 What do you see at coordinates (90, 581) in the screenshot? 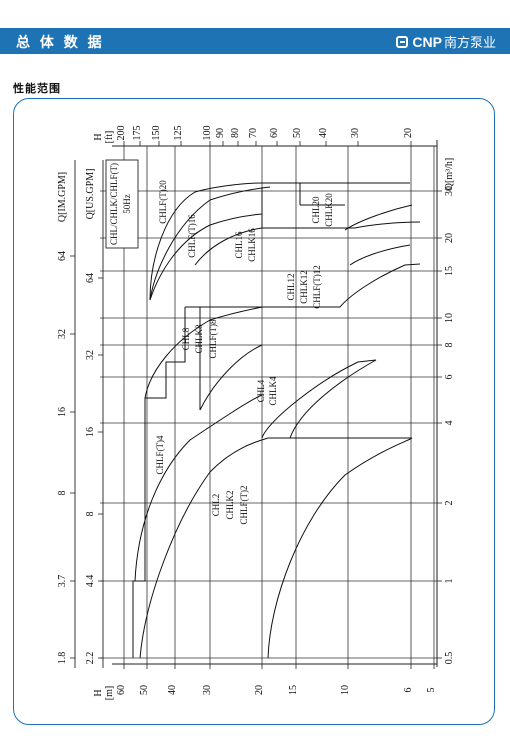
I see `q-us-gpm-tick-label-4.4: 4.4` at bounding box center [90, 581].